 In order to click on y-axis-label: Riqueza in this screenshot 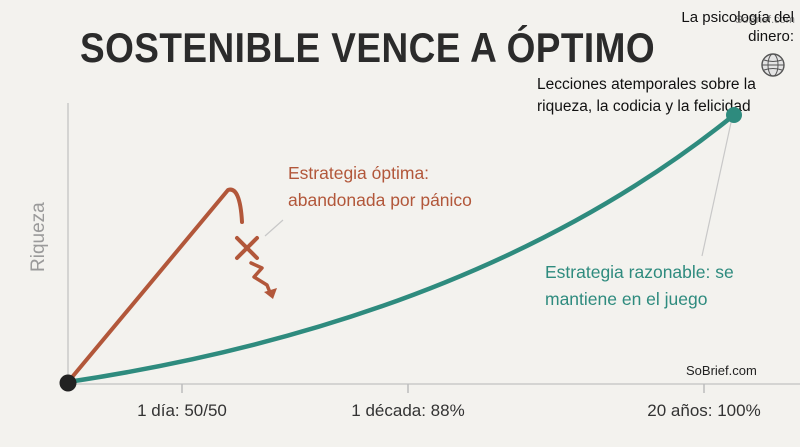, I will do `click(38, 237)`.